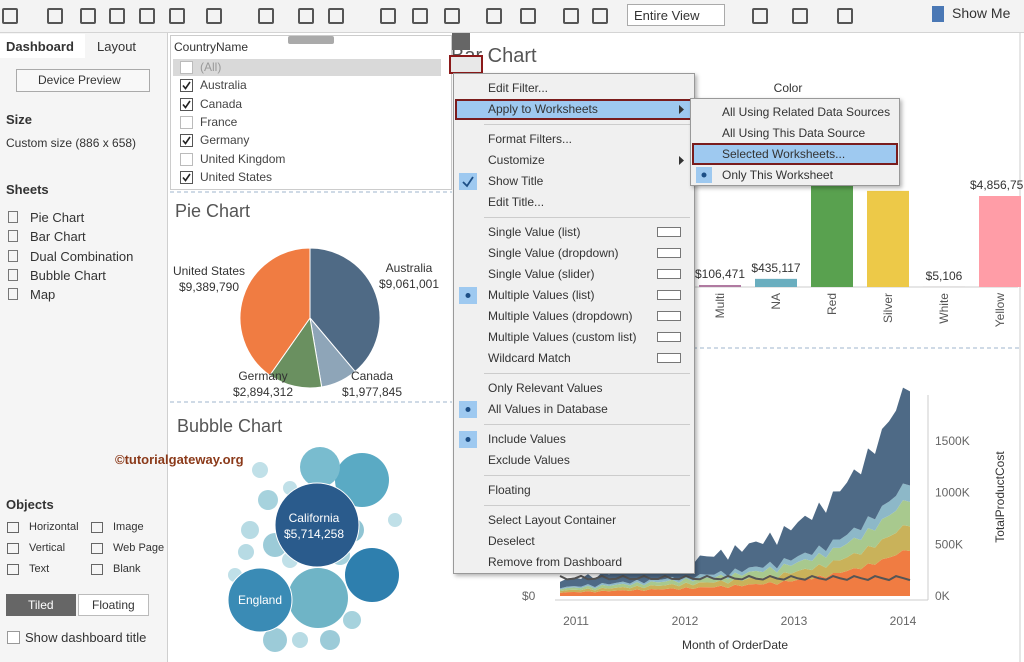 Image resolution: width=1024 pixels, height=662 pixels. I want to click on object-label: Text, so click(39, 569).